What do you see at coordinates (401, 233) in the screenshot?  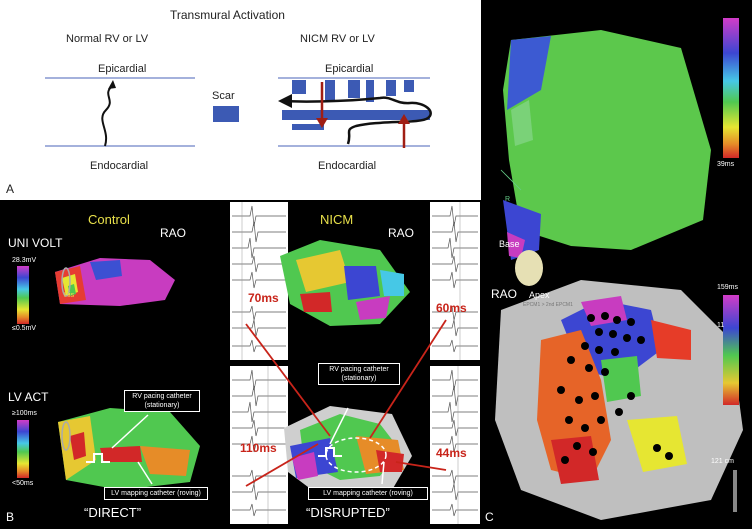 I see `nicm-rao-label: RAO` at bounding box center [401, 233].